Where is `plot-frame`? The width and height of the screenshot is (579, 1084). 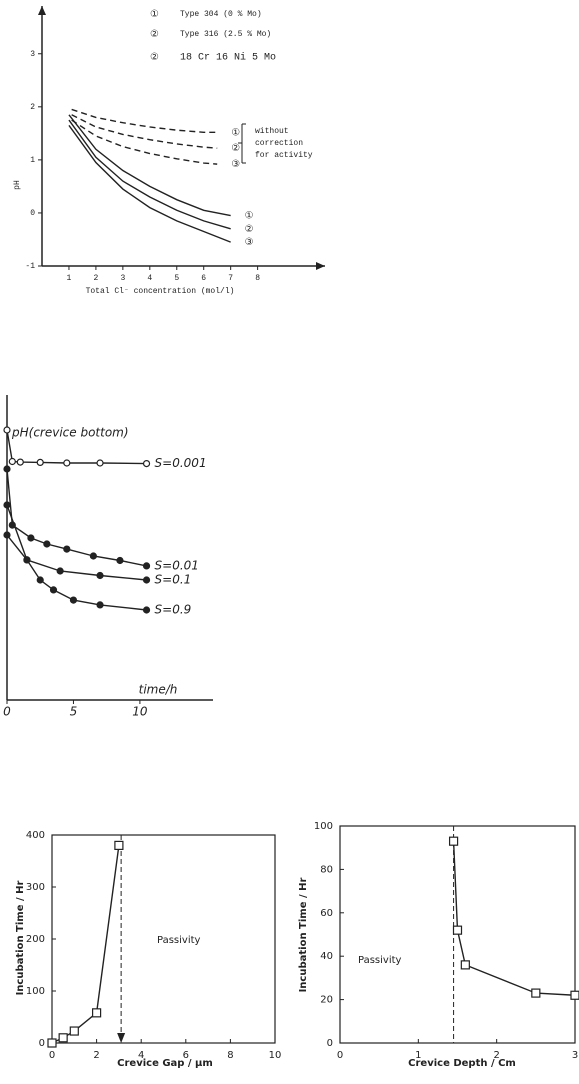 plot-frame is located at coordinates (457, 934).